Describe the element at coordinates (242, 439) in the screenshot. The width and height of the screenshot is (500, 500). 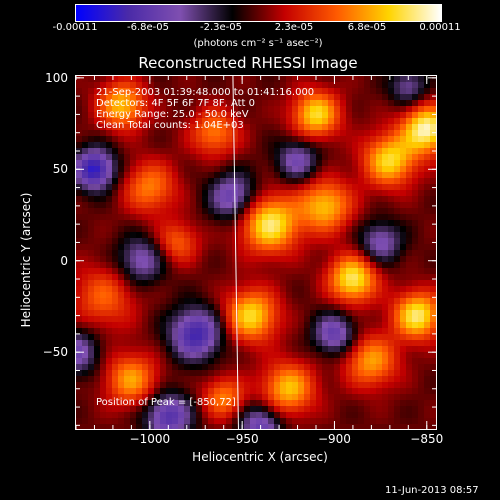
I see `x-tick-label: −950` at that location.